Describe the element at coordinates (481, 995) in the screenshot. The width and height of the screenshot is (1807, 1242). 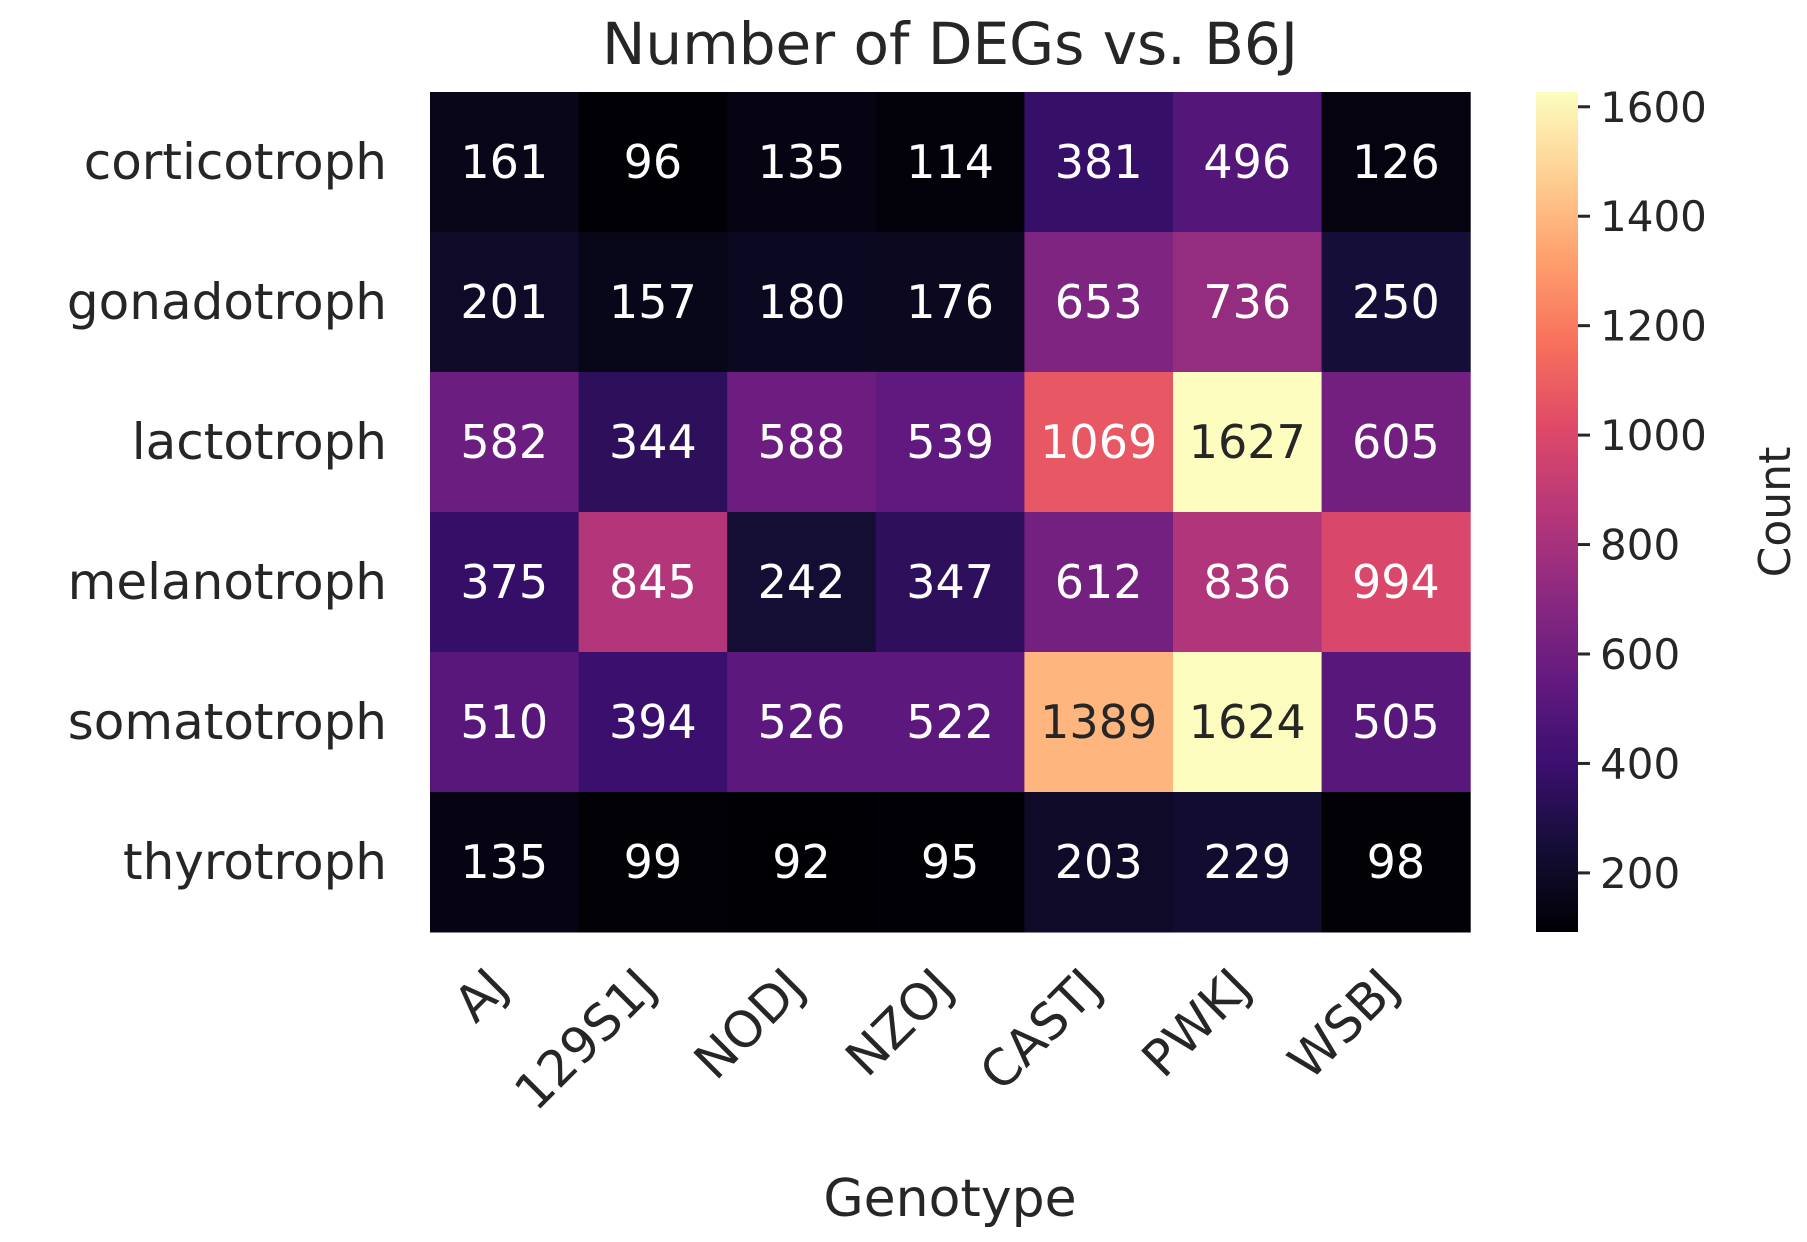
I see `x-tick-label: AJ` at that location.